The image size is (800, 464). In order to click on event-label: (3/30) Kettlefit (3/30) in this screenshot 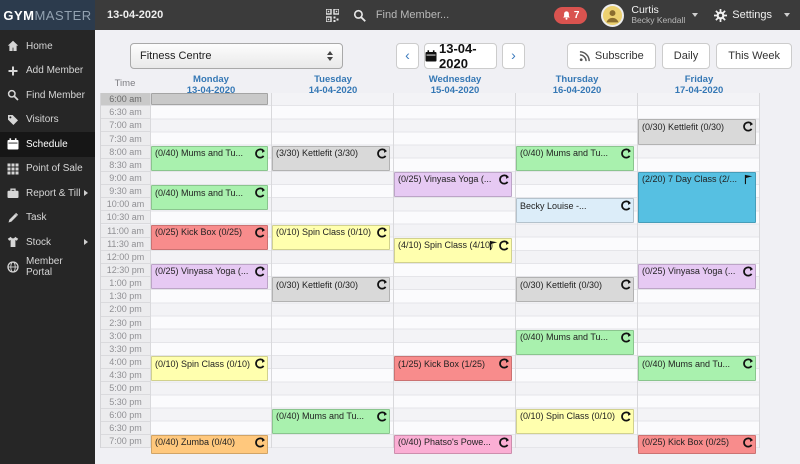, I will do `click(317, 153)`.